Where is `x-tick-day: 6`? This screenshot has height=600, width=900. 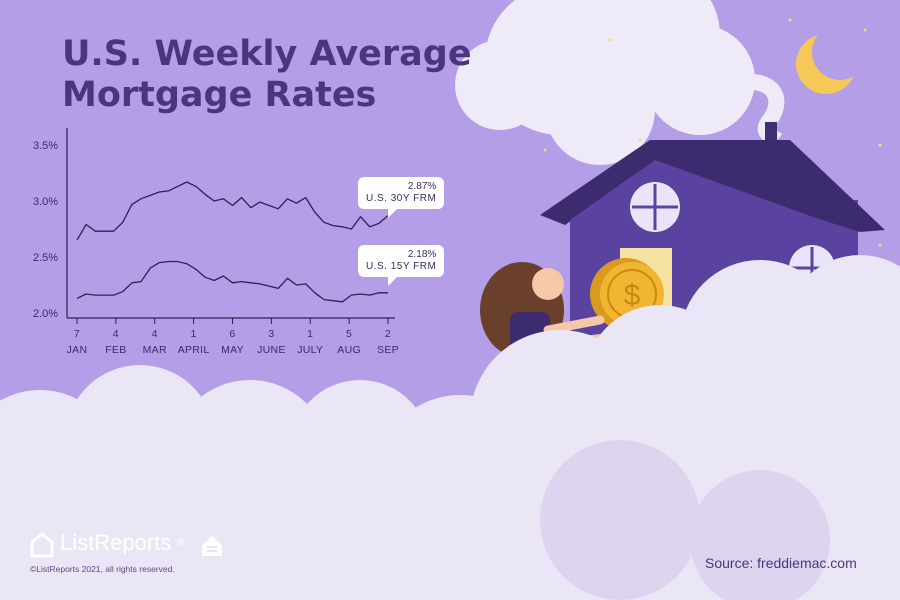 x-tick-day: 6 is located at coordinates (232, 334).